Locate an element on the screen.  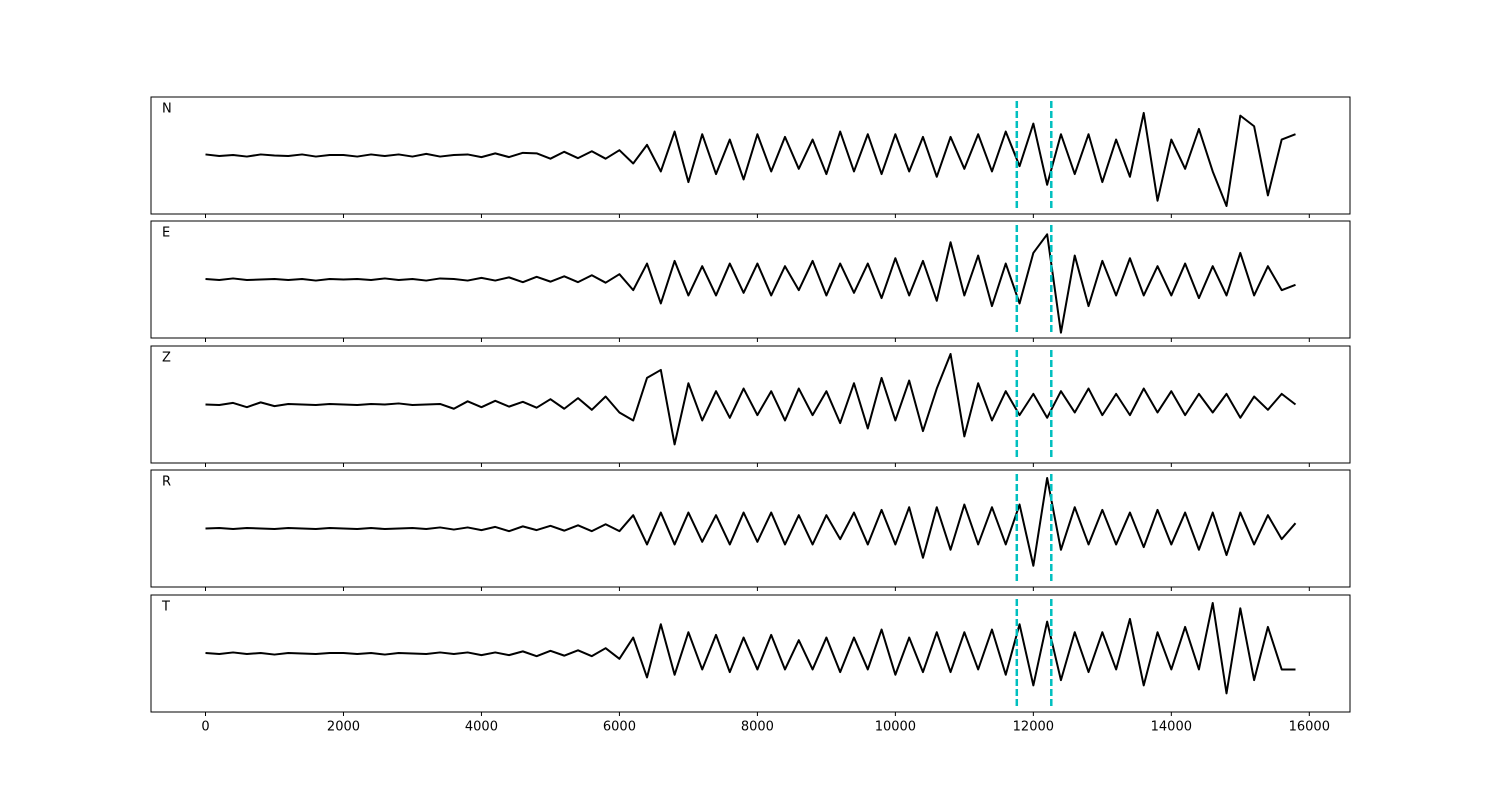
x-tick-label: 4000 is located at coordinates (481, 727).